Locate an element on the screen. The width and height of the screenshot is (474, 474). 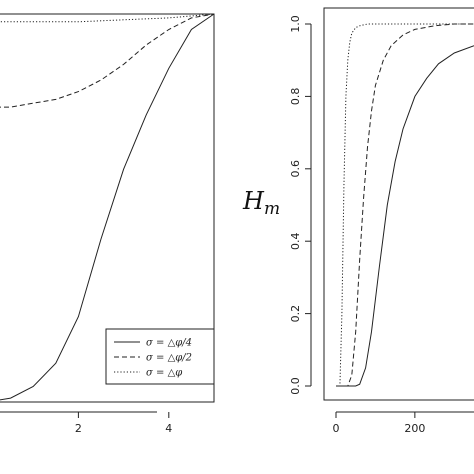
y-axis-label: Hm is located at coordinates (261, 203).